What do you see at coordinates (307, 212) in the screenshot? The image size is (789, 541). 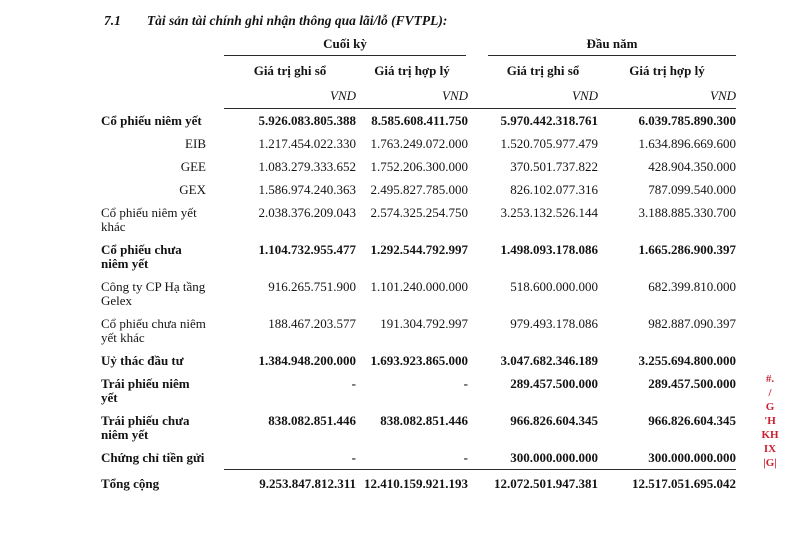 I see `cell-value: 2.038.376.209.043` at bounding box center [307, 212].